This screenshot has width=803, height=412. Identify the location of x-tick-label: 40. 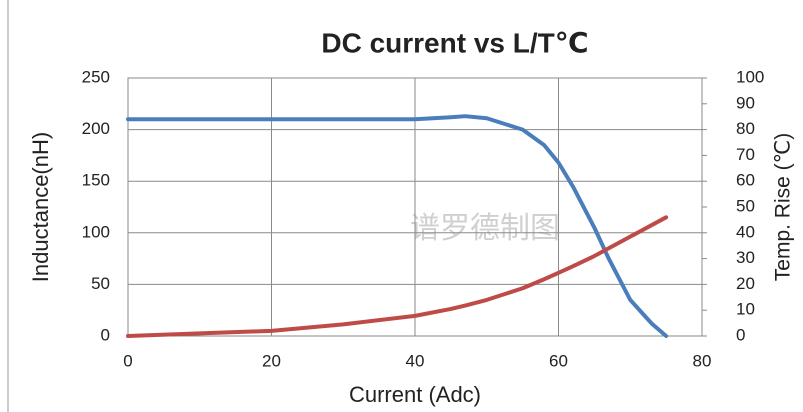
(415, 360).